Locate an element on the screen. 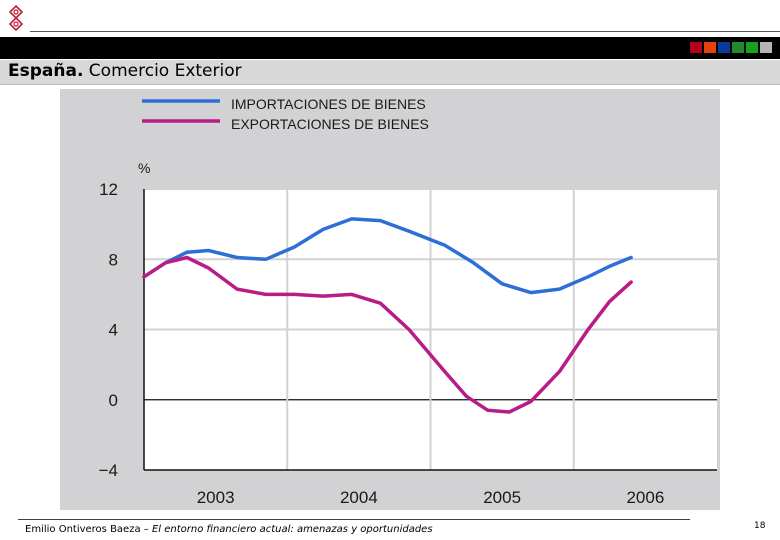 The height and width of the screenshot is (540, 780). legend-label: EXPORTACIONES DE BIENES is located at coordinates (330, 124).